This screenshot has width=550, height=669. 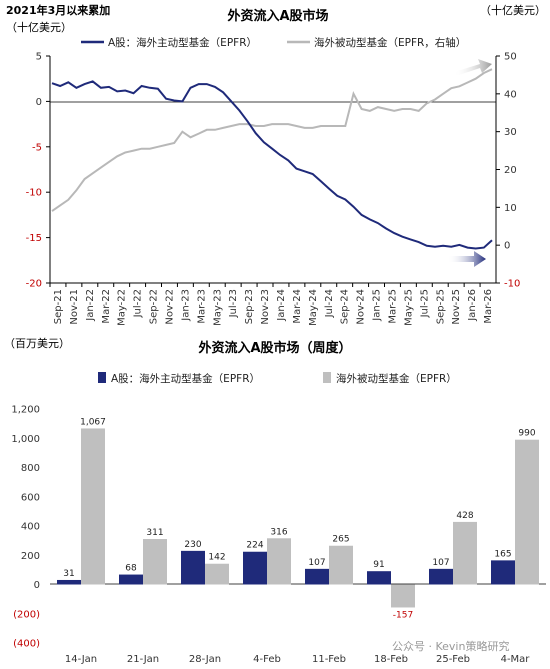 What do you see at coordinates (58, 10) in the screenshot?
I see `chart-note: 2021年3月以来累加` at bounding box center [58, 10].